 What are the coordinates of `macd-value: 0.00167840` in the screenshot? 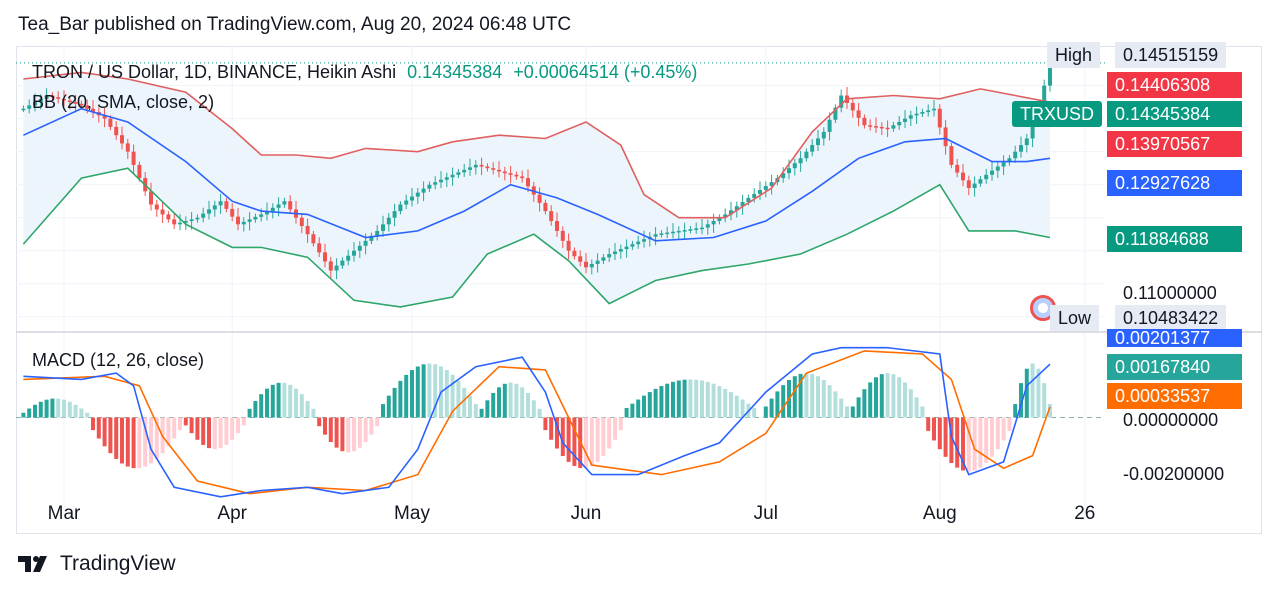 It's located at (1174, 367).